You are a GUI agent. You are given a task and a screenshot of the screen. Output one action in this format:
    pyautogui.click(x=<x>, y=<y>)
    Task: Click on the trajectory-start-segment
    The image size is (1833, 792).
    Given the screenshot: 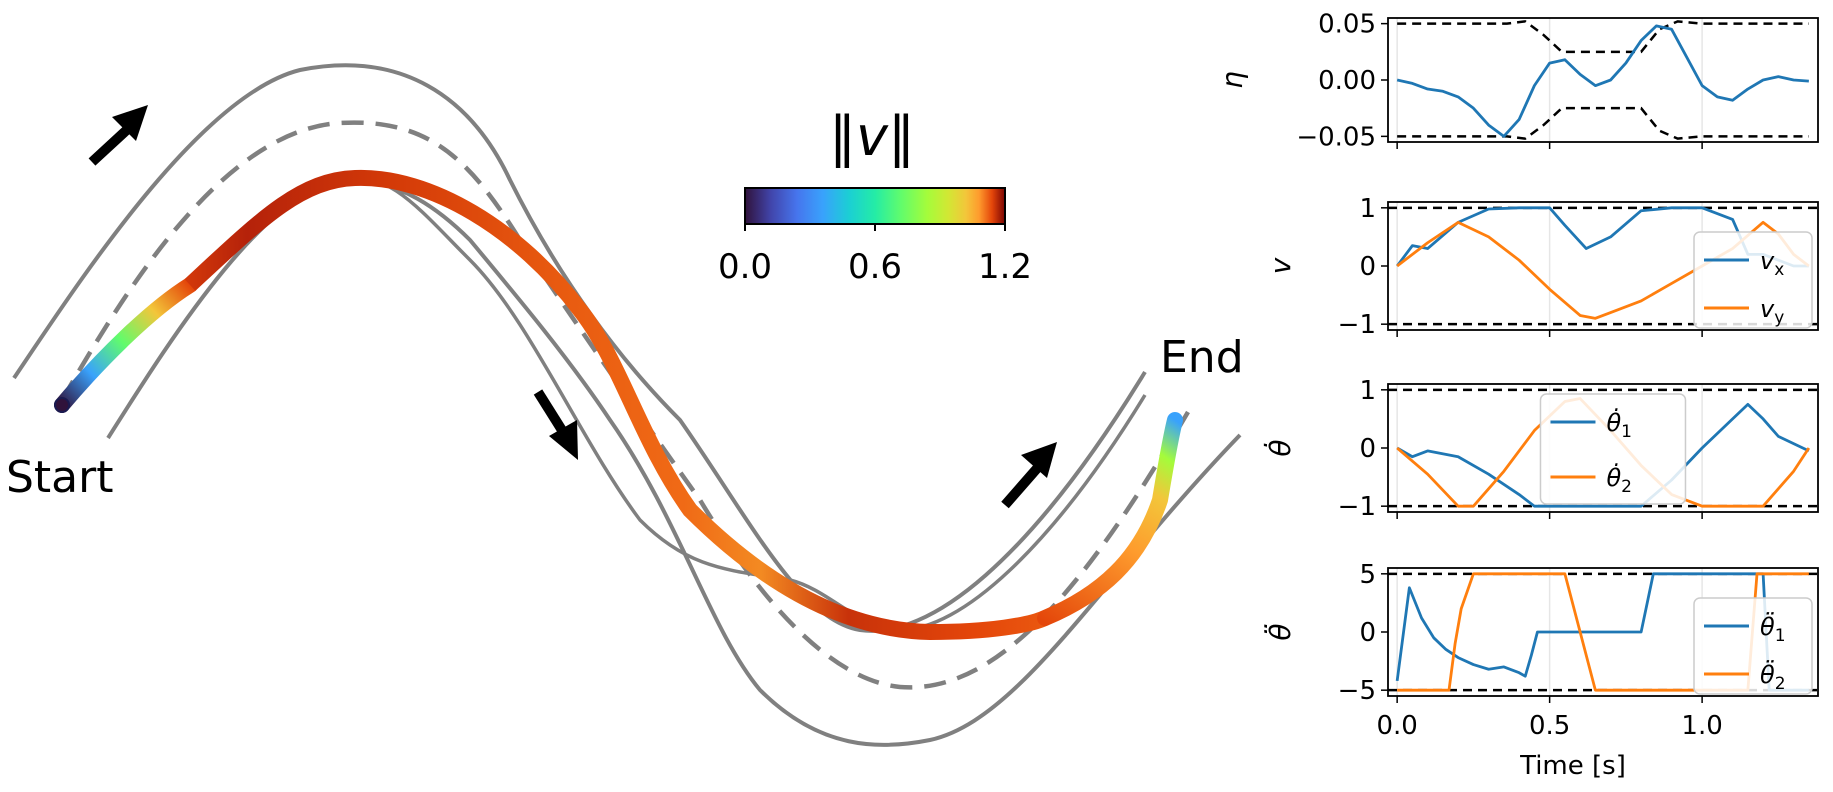 What is the action you would take?
    pyautogui.click(x=126, y=345)
    